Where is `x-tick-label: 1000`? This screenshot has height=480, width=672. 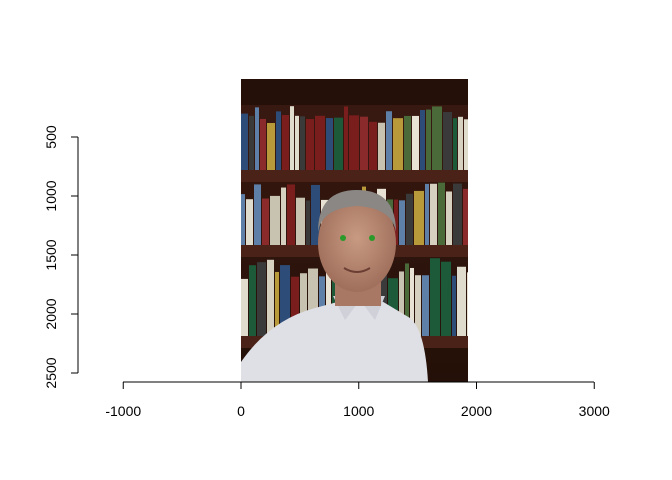 x-tick-label: 1000 is located at coordinates (358, 411).